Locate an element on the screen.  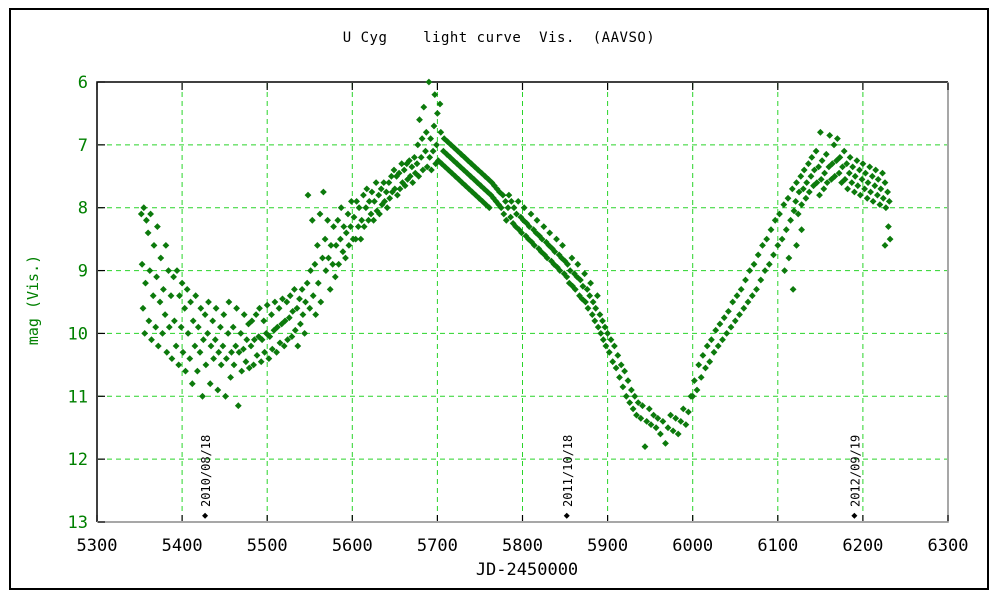
date-annotation-label: 2011/10/18 is located at coordinates (568, 471).